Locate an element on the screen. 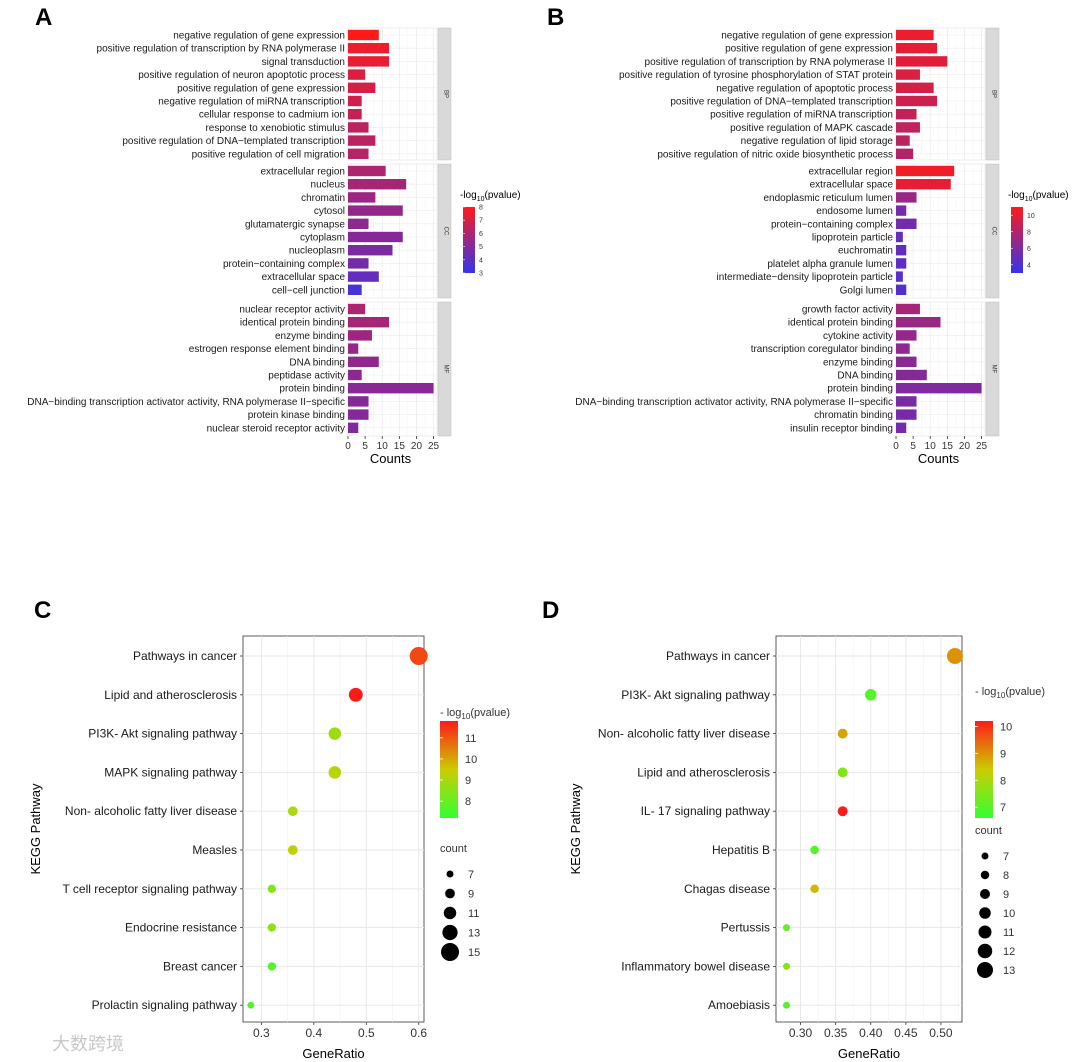 The image size is (1080, 1062). category-label: growth factor activity is located at coordinates (847, 310).